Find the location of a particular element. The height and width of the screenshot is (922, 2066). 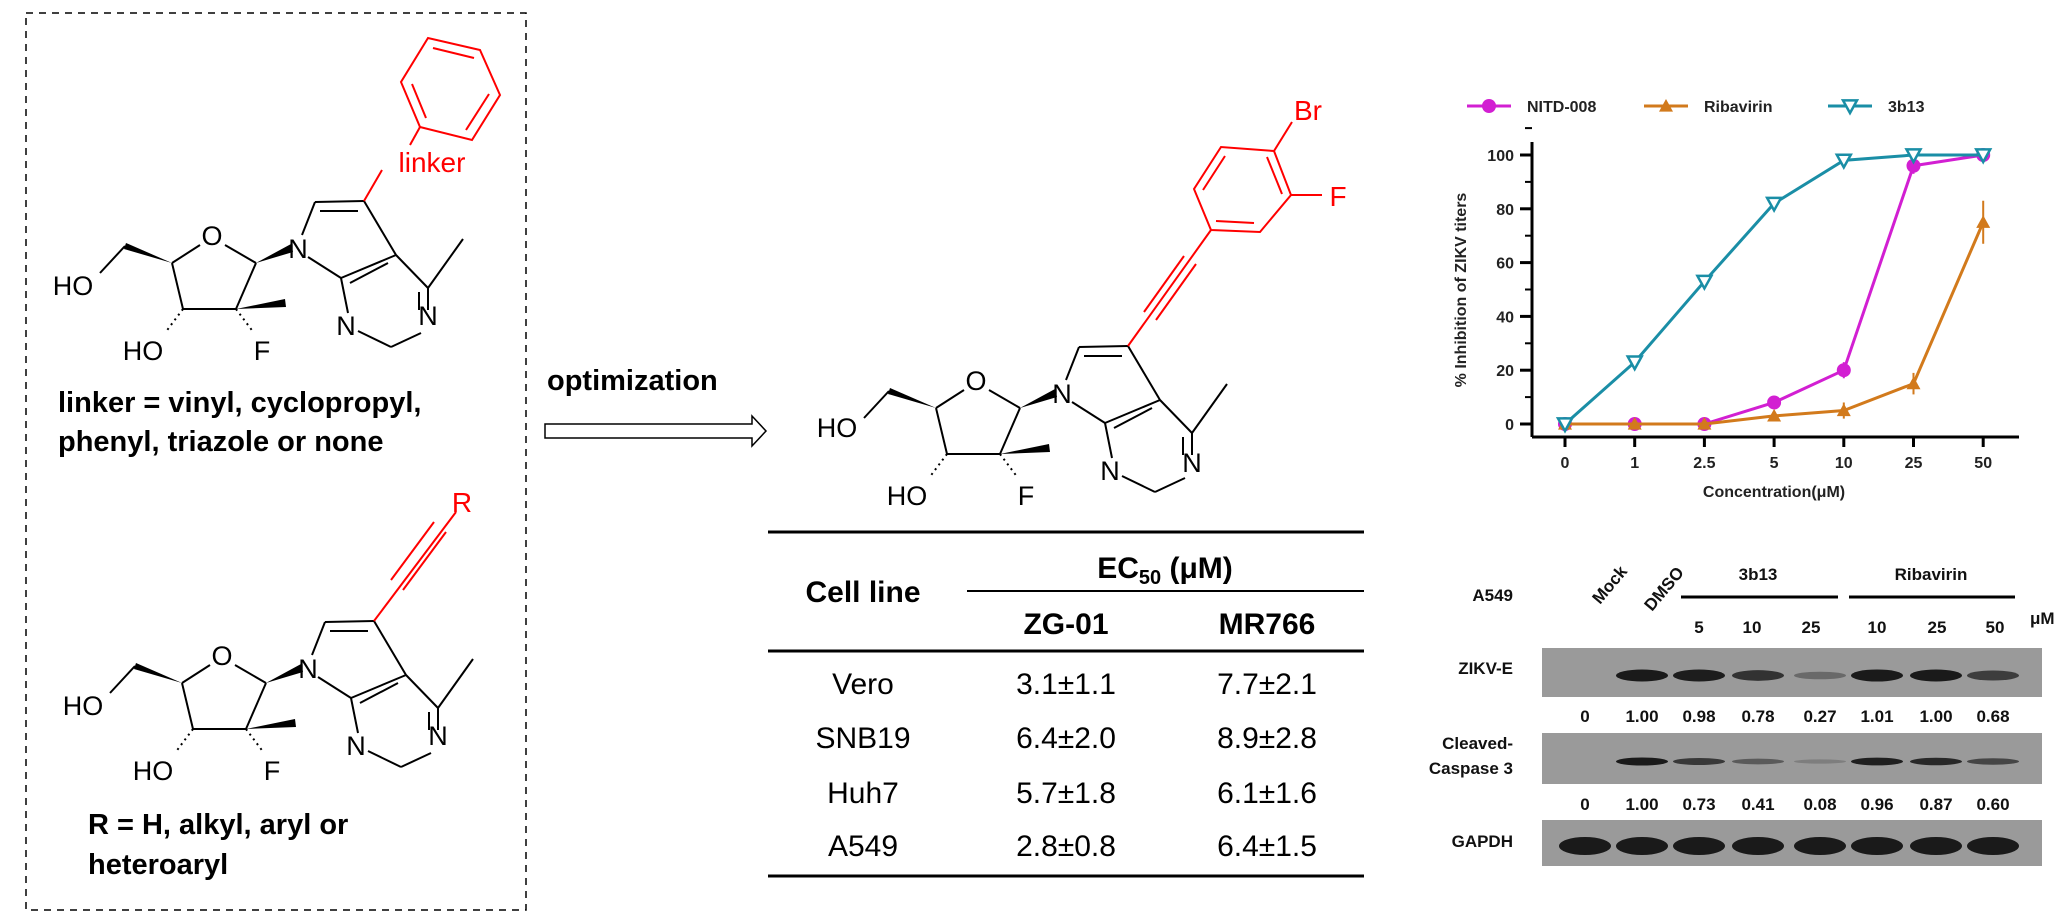

dose-label: 50 is located at coordinates (1995, 627).